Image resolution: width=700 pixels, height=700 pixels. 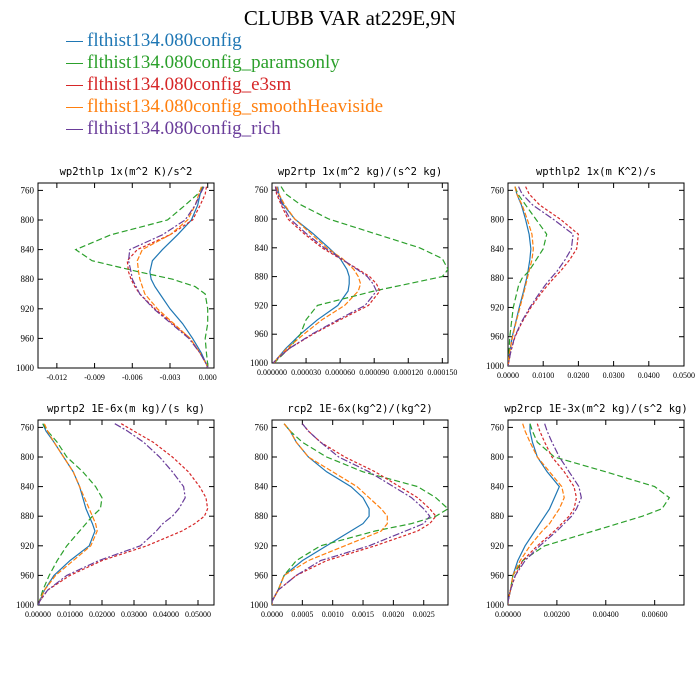 I want to click on x-tick-label: 0.05000, so click(x=198, y=614).